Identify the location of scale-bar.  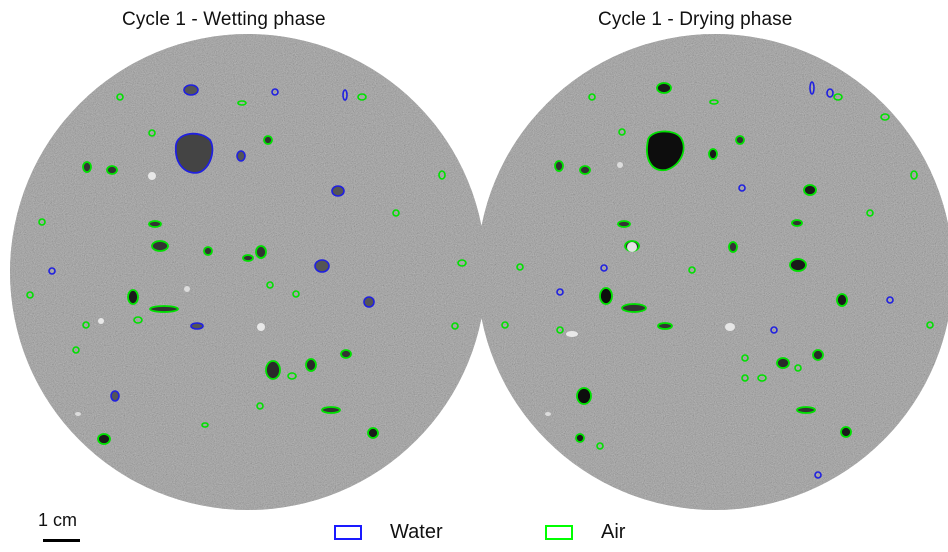
(61, 540).